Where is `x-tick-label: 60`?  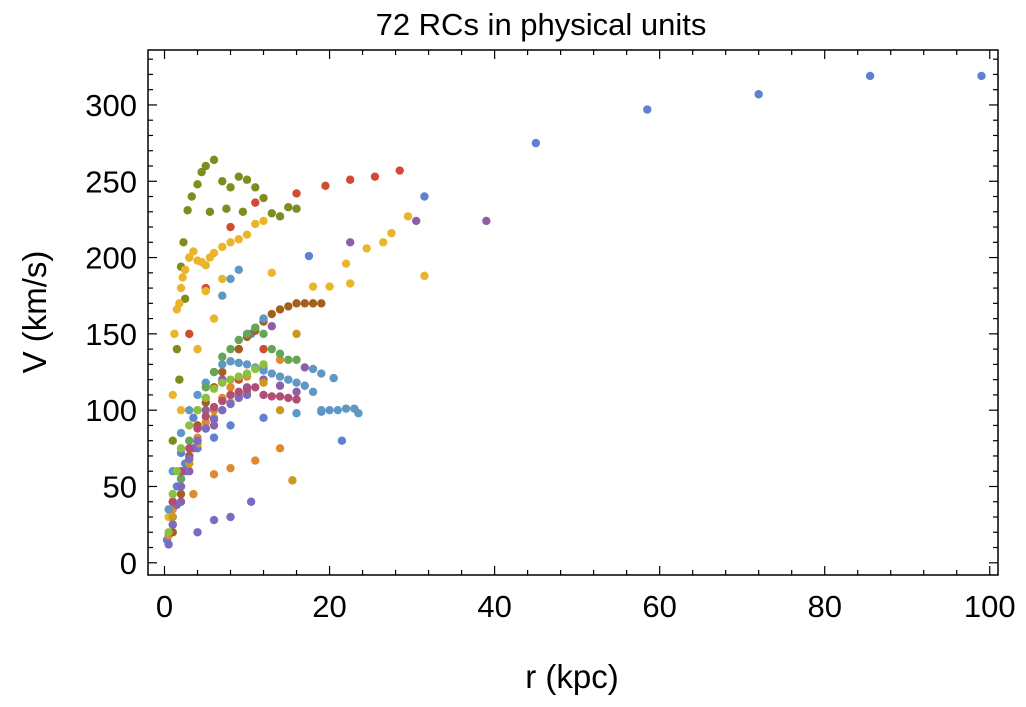 x-tick-label: 60 is located at coordinates (659, 606).